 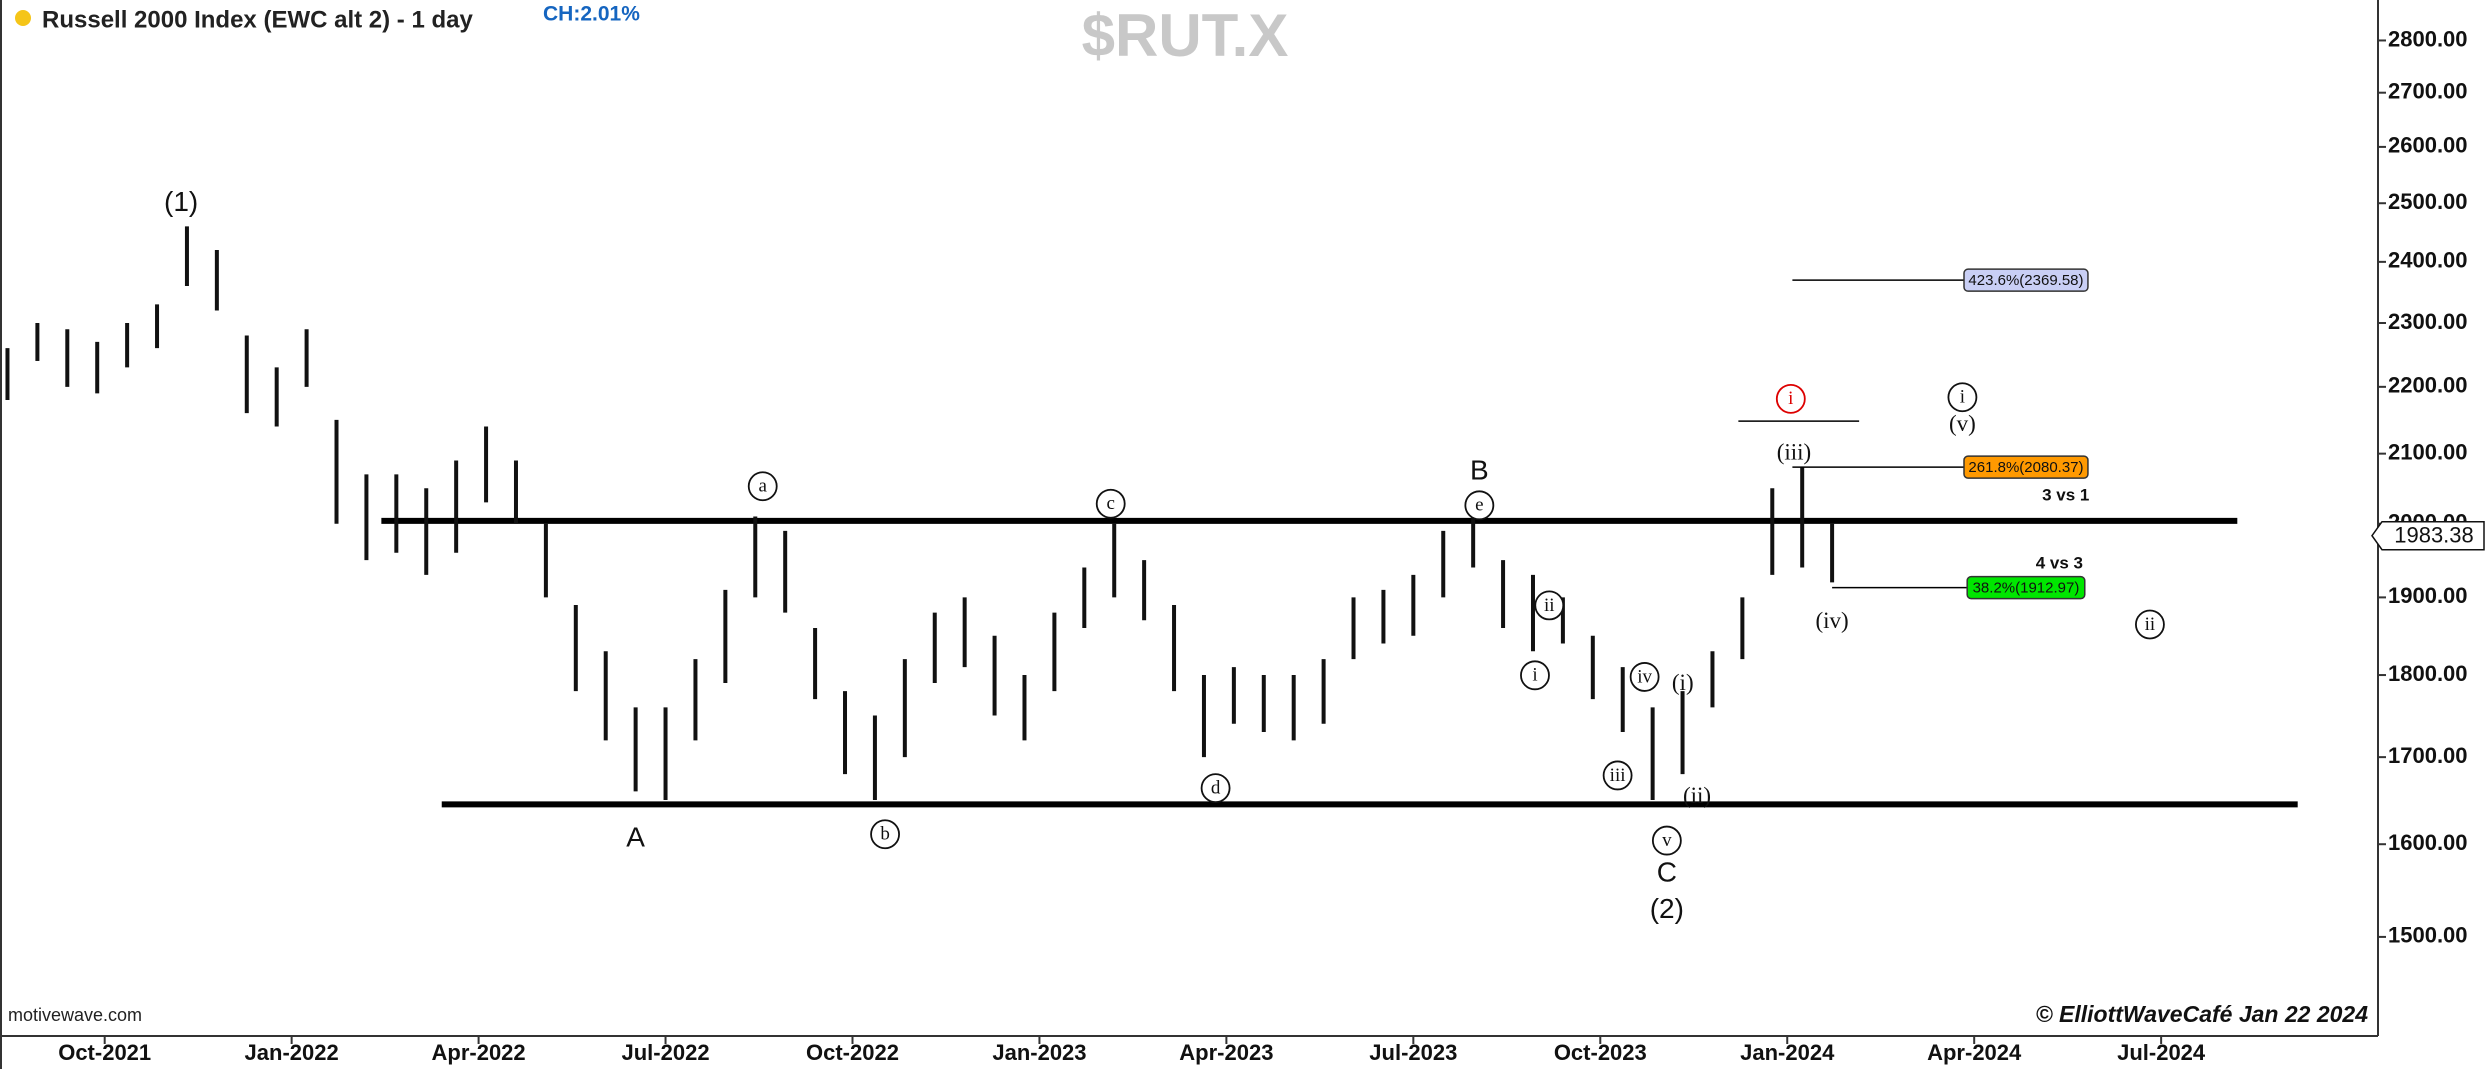 I want to click on y-tick-label: 2100.00, so click(x=2428, y=451).